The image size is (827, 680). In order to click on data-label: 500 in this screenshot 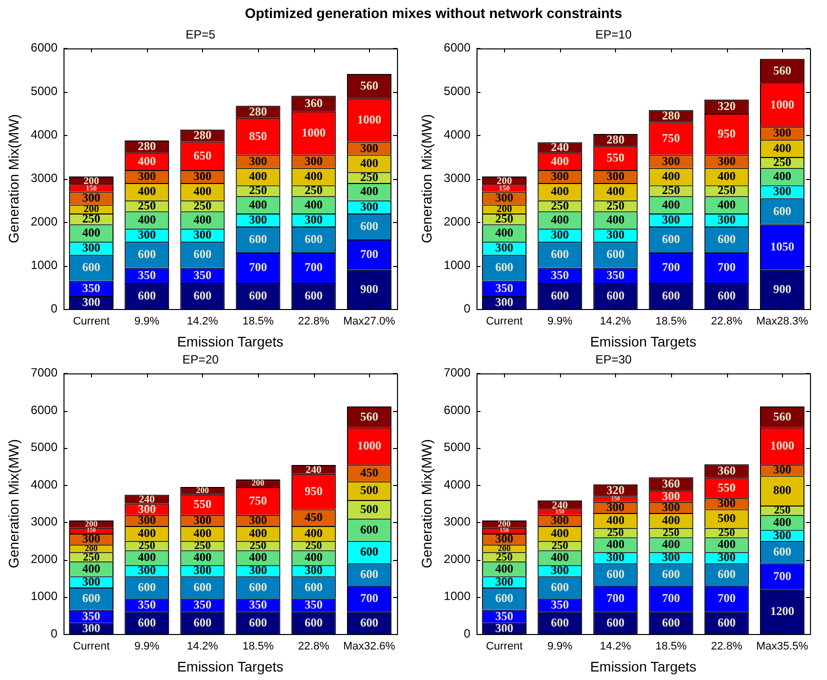, I will do `click(369, 490)`.